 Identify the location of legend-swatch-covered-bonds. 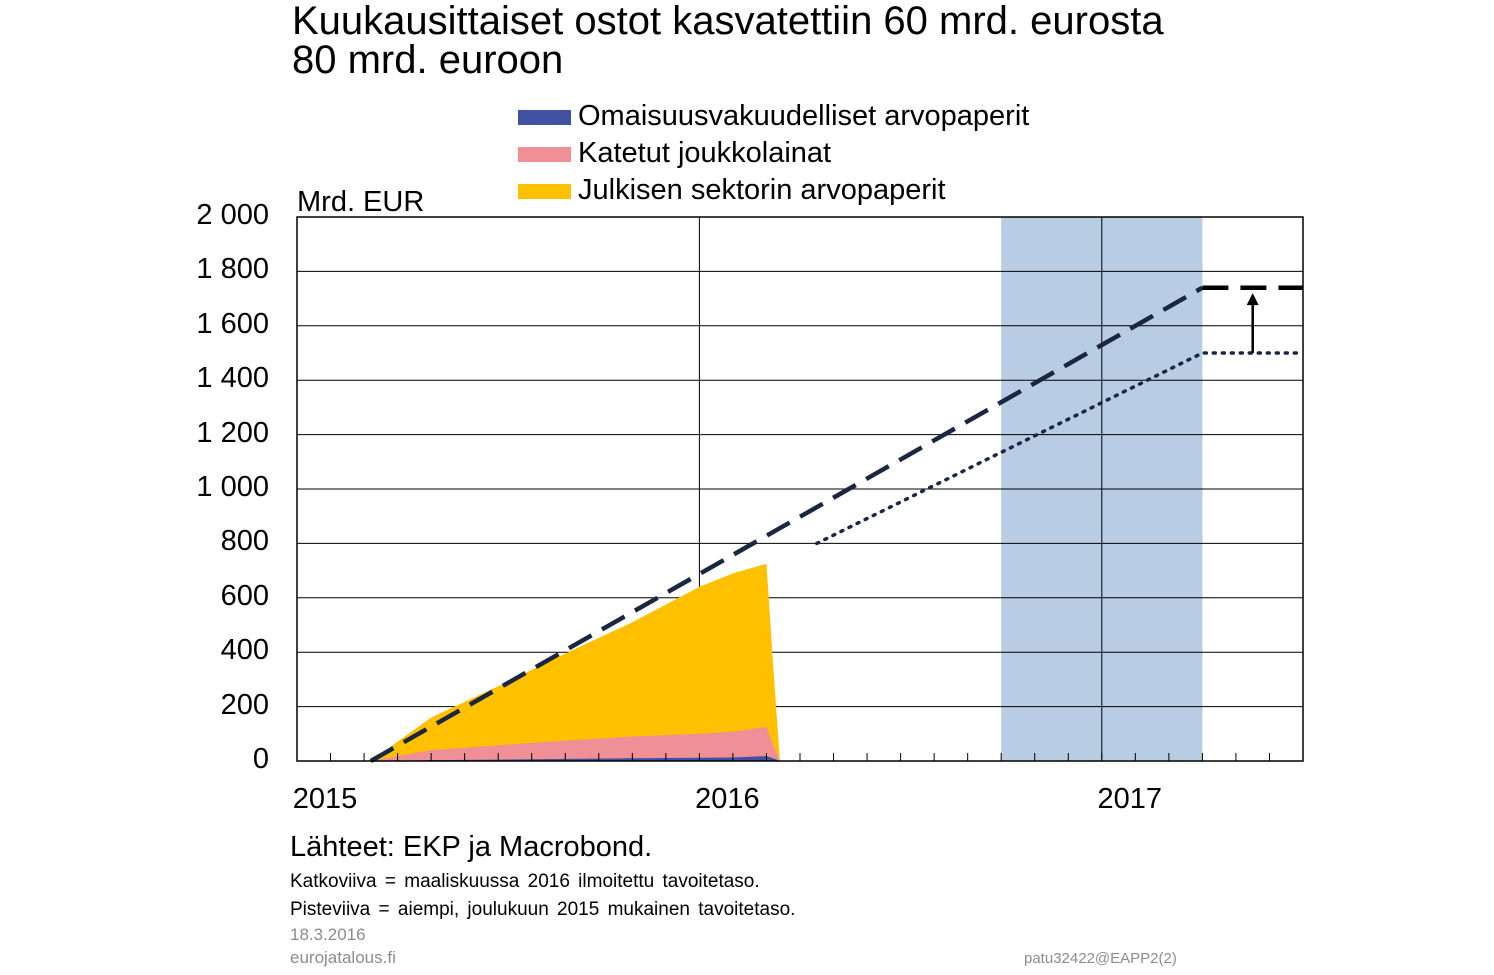
(544, 154).